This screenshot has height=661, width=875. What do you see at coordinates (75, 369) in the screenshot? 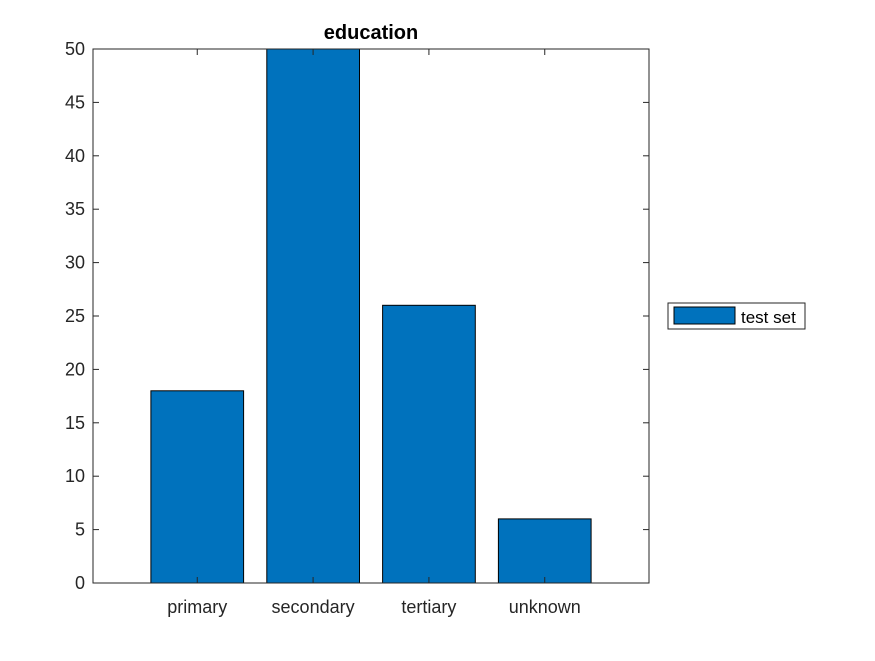
I see `y-tick-label-20: 20` at bounding box center [75, 369].